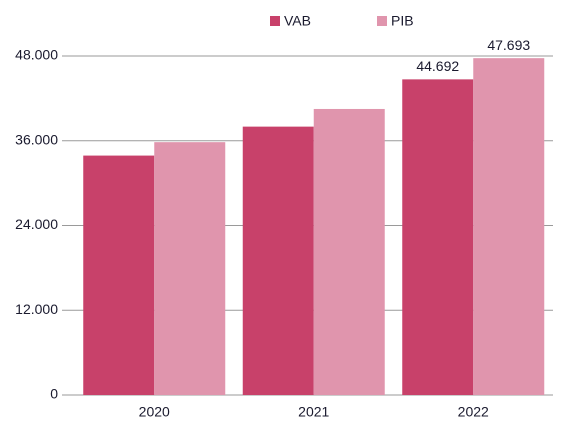 This screenshot has width=563, height=423. Describe the element at coordinates (313, 412) in the screenshot. I see `x-tick-label: 2021` at that location.